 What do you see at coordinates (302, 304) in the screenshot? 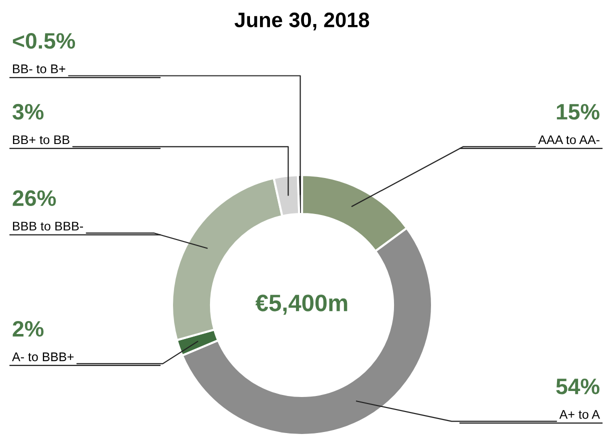
I see `text: €5,400m` at bounding box center [302, 304].